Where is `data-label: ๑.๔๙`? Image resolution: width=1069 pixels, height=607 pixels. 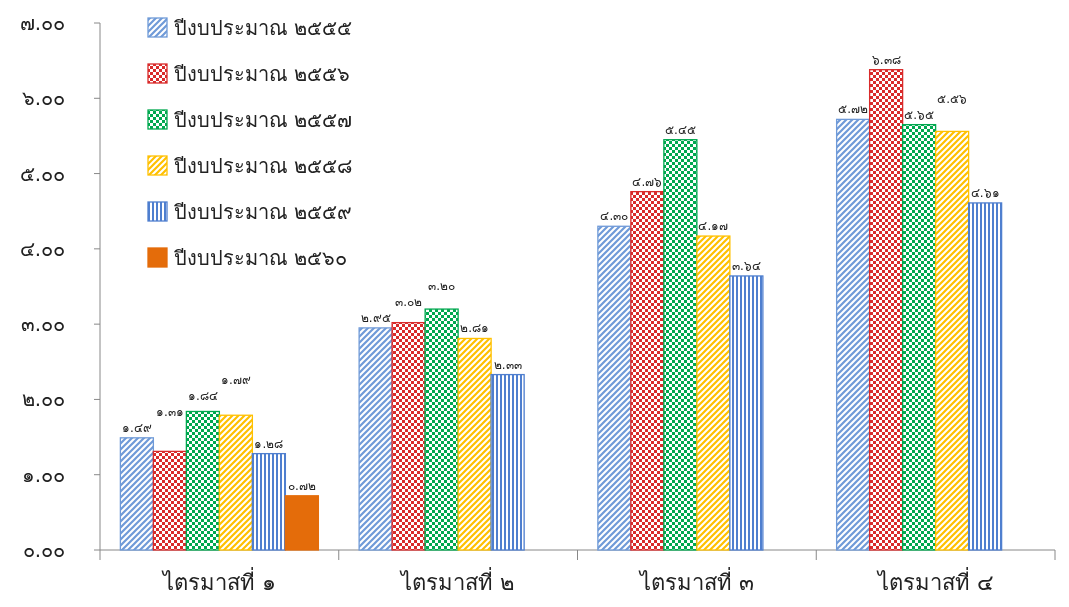 data-label: ๑.๔๙ is located at coordinates (136, 427).